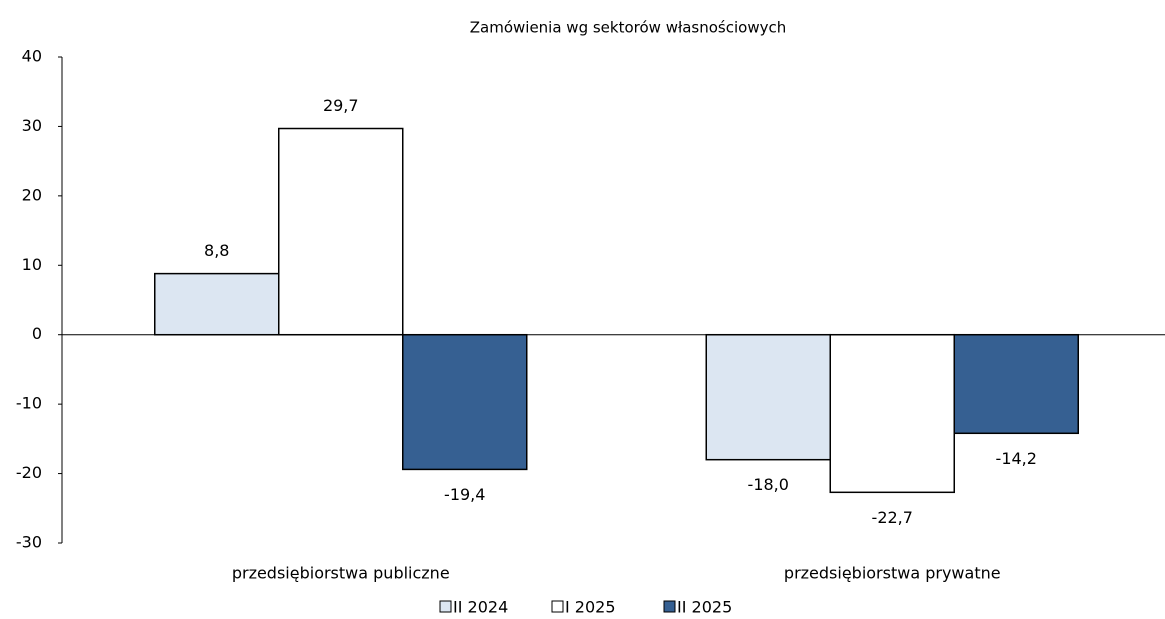 The height and width of the screenshot is (619, 1165). I want to click on x-tick-label: przedsiębiorstwa publiczne, so click(341, 573).